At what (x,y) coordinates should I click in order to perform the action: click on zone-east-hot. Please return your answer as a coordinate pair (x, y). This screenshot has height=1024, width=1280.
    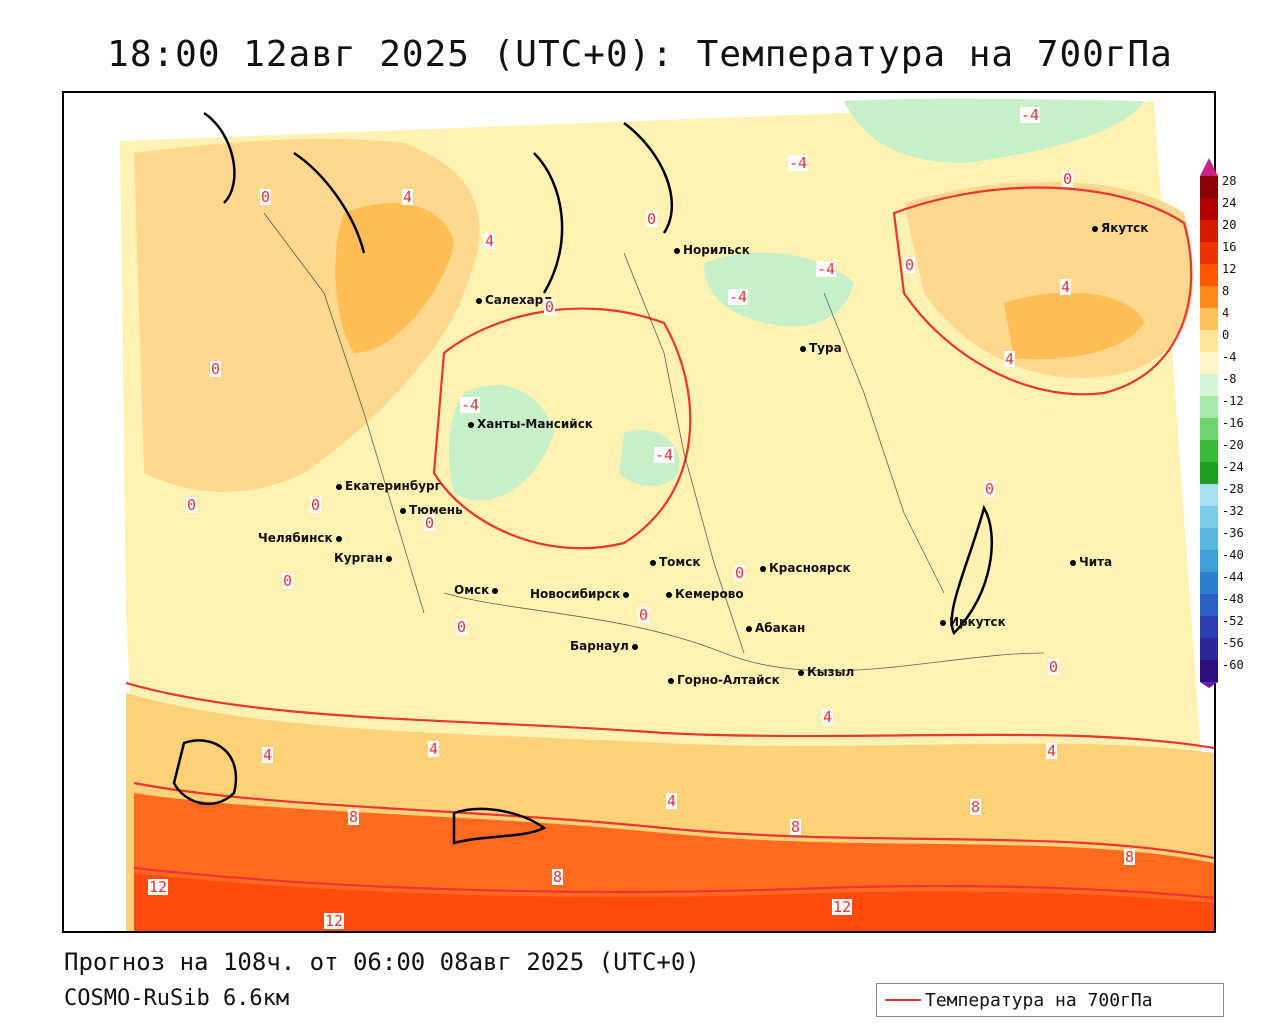
    Looking at the image, I should click on (1074, 326).